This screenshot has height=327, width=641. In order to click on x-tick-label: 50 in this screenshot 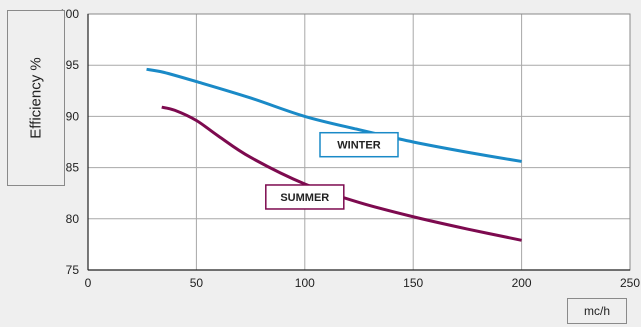, I will do `click(197, 283)`.